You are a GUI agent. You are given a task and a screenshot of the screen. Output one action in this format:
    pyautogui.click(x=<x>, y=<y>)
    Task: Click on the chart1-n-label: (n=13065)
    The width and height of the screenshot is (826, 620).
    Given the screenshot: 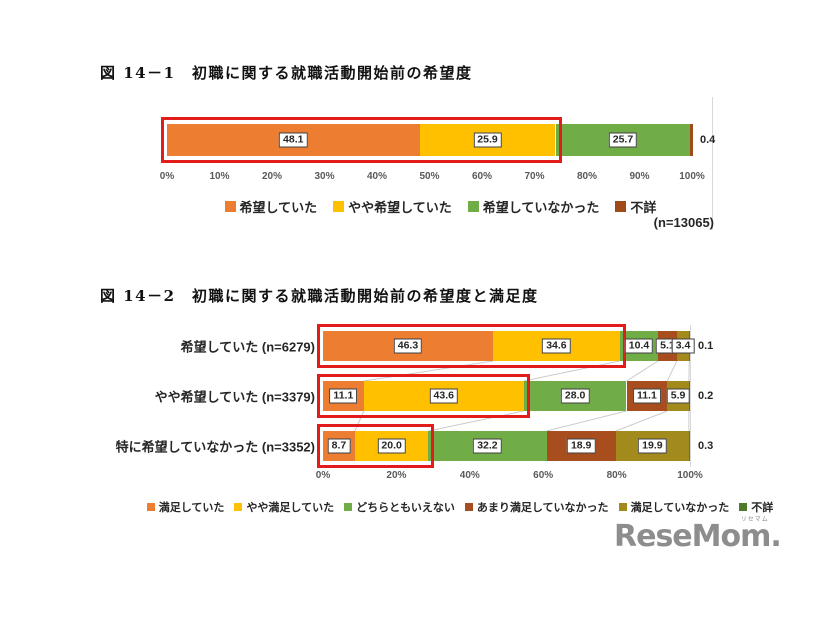 What is the action you would take?
    pyautogui.click(x=683, y=222)
    